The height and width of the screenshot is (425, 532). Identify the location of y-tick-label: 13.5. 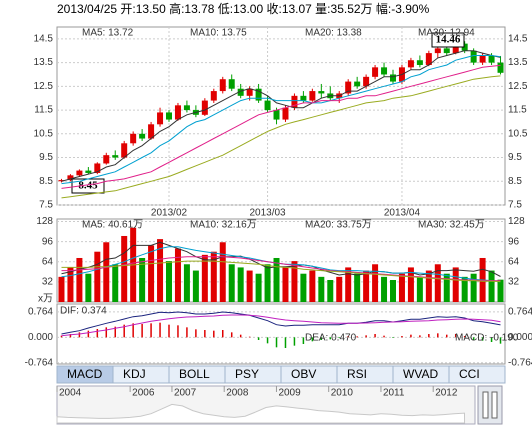
(518, 62).